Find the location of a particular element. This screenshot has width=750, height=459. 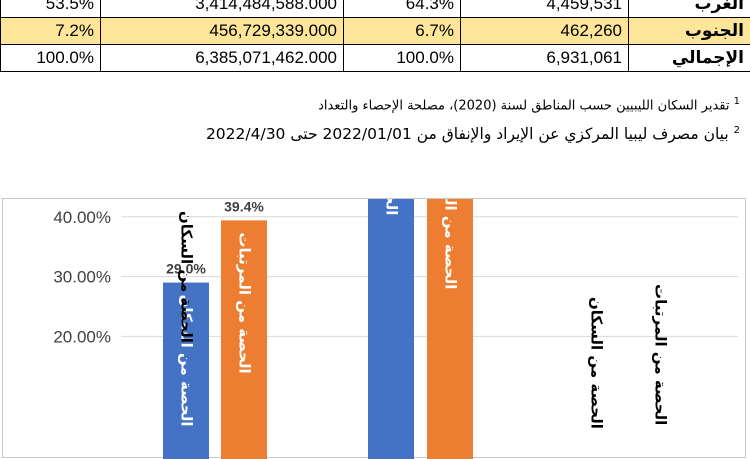

y-tick-label: 30.00% is located at coordinates (82, 277).